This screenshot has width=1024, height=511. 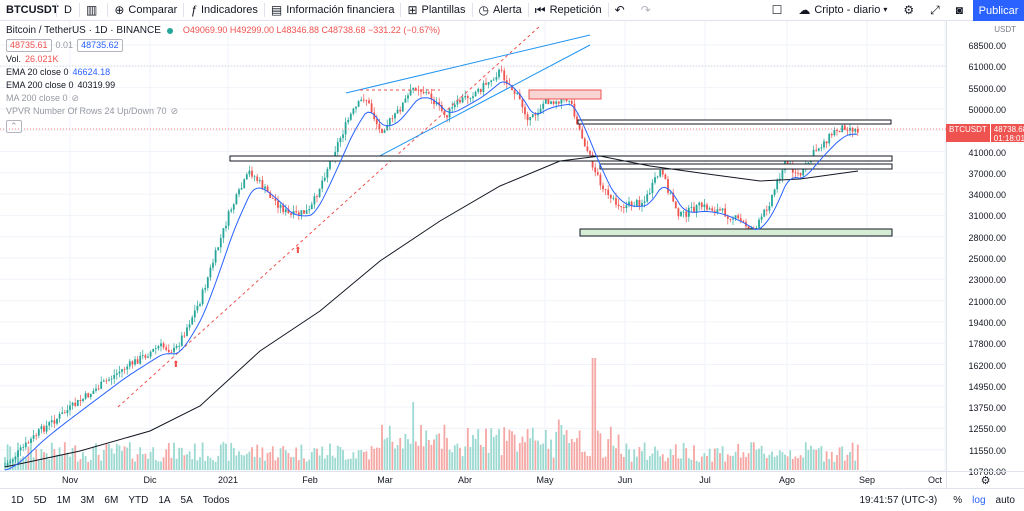 I want to click on range-button-ytd: YTD, so click(x=138, y=500).